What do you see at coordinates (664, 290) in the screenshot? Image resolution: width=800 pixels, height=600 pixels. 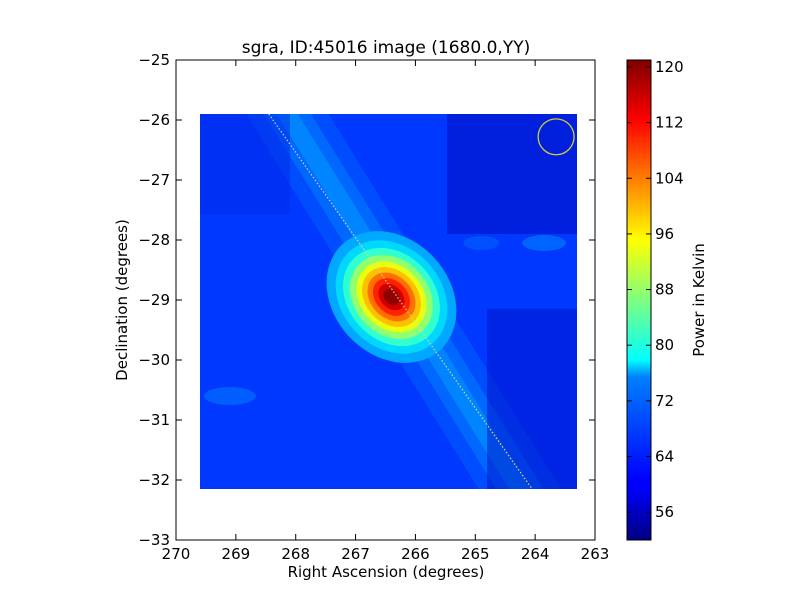 I see `colorbar-tick-label: 88` at bounding box center [664, 290].